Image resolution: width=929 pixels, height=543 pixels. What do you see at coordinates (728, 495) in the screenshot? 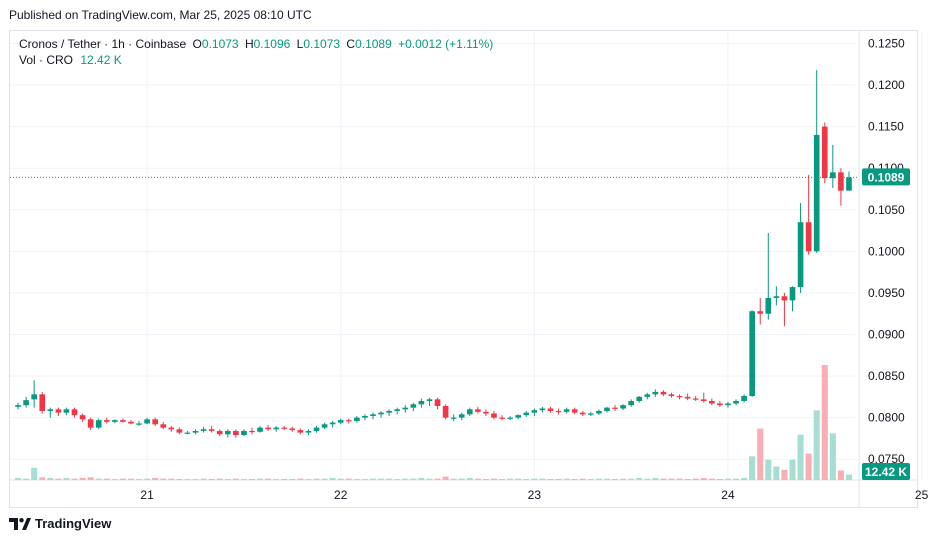
I see `time-tick-label-3: 24` at bounding box center [728, 495].